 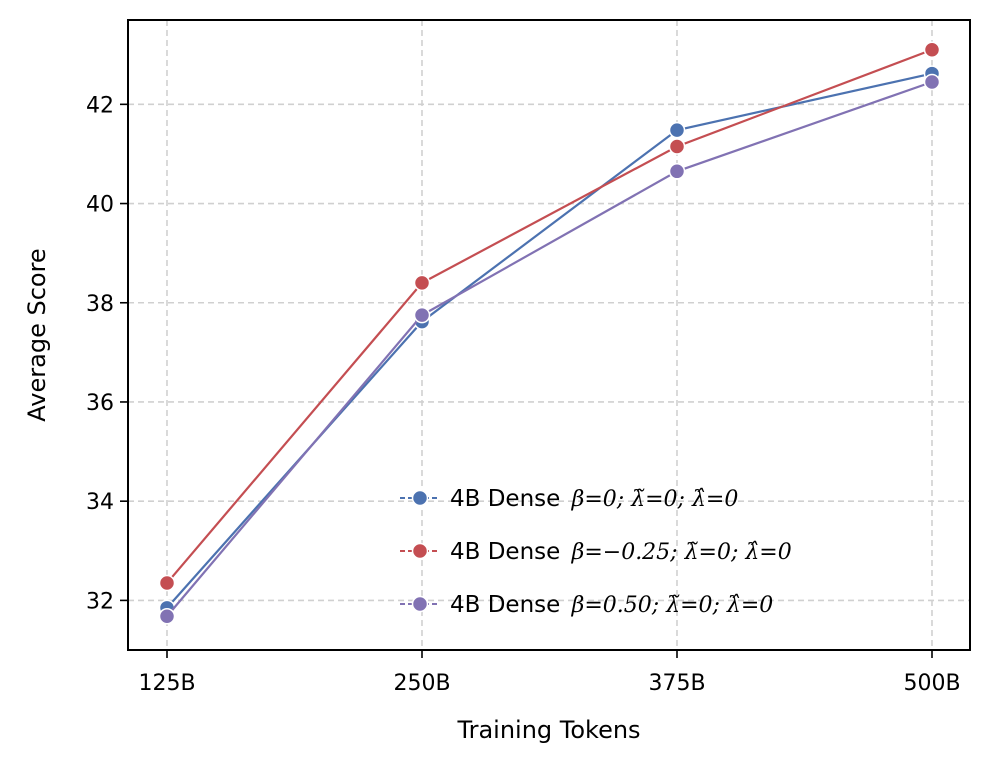 I want to click on legend-entry: 4B Dense β=0; λ̃=0; λ̂=0, so click(x=569, y=499).